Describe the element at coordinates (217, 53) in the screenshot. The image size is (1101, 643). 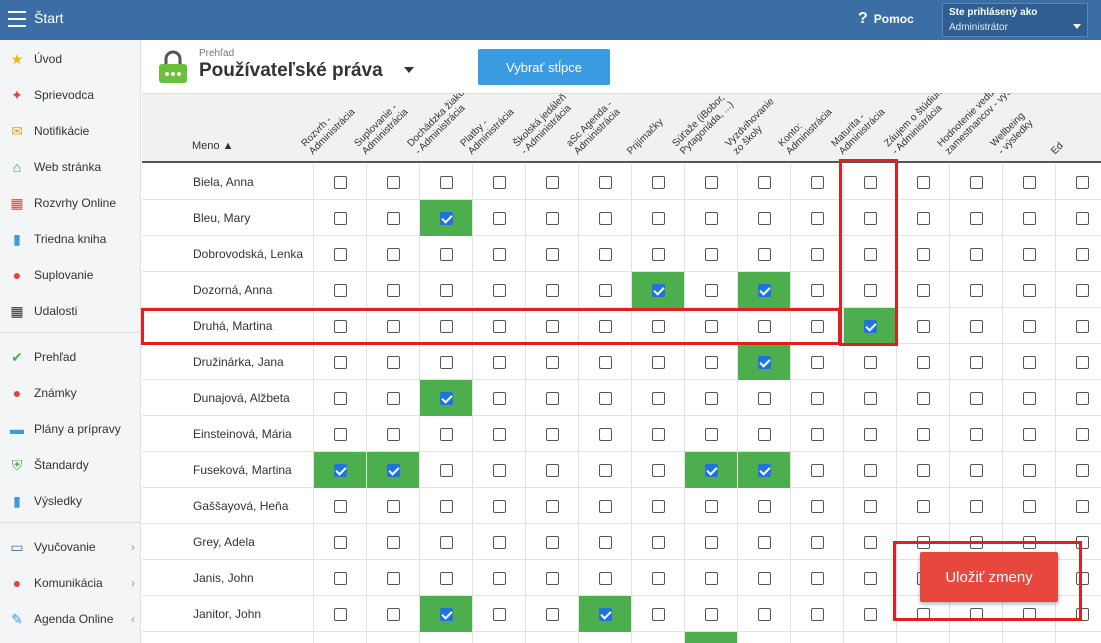
I see `breadcrumb: Prehľad` at that location.